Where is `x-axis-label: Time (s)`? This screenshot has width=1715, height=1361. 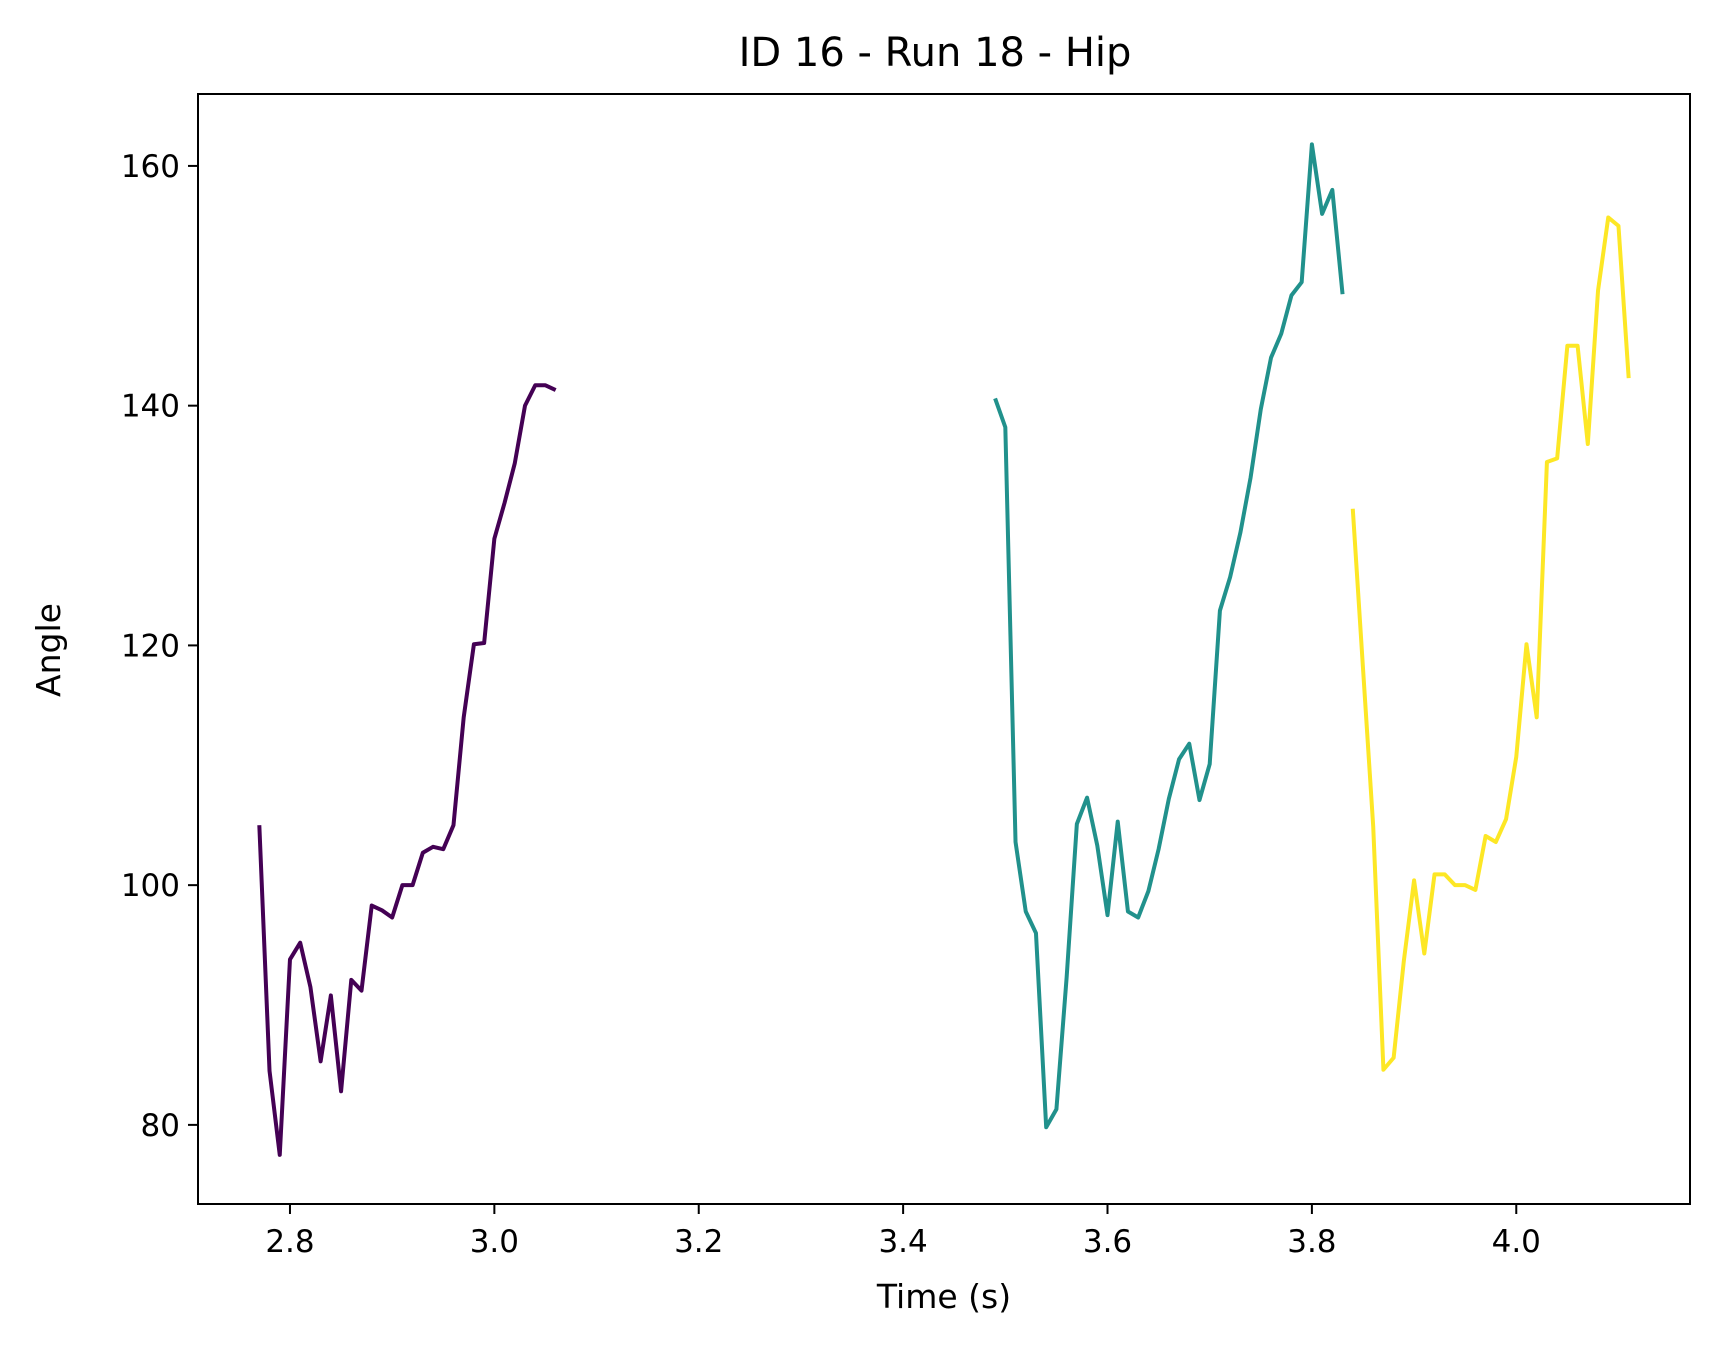 x-axis-label: Time (s) is located at coordinates (943, 1296).